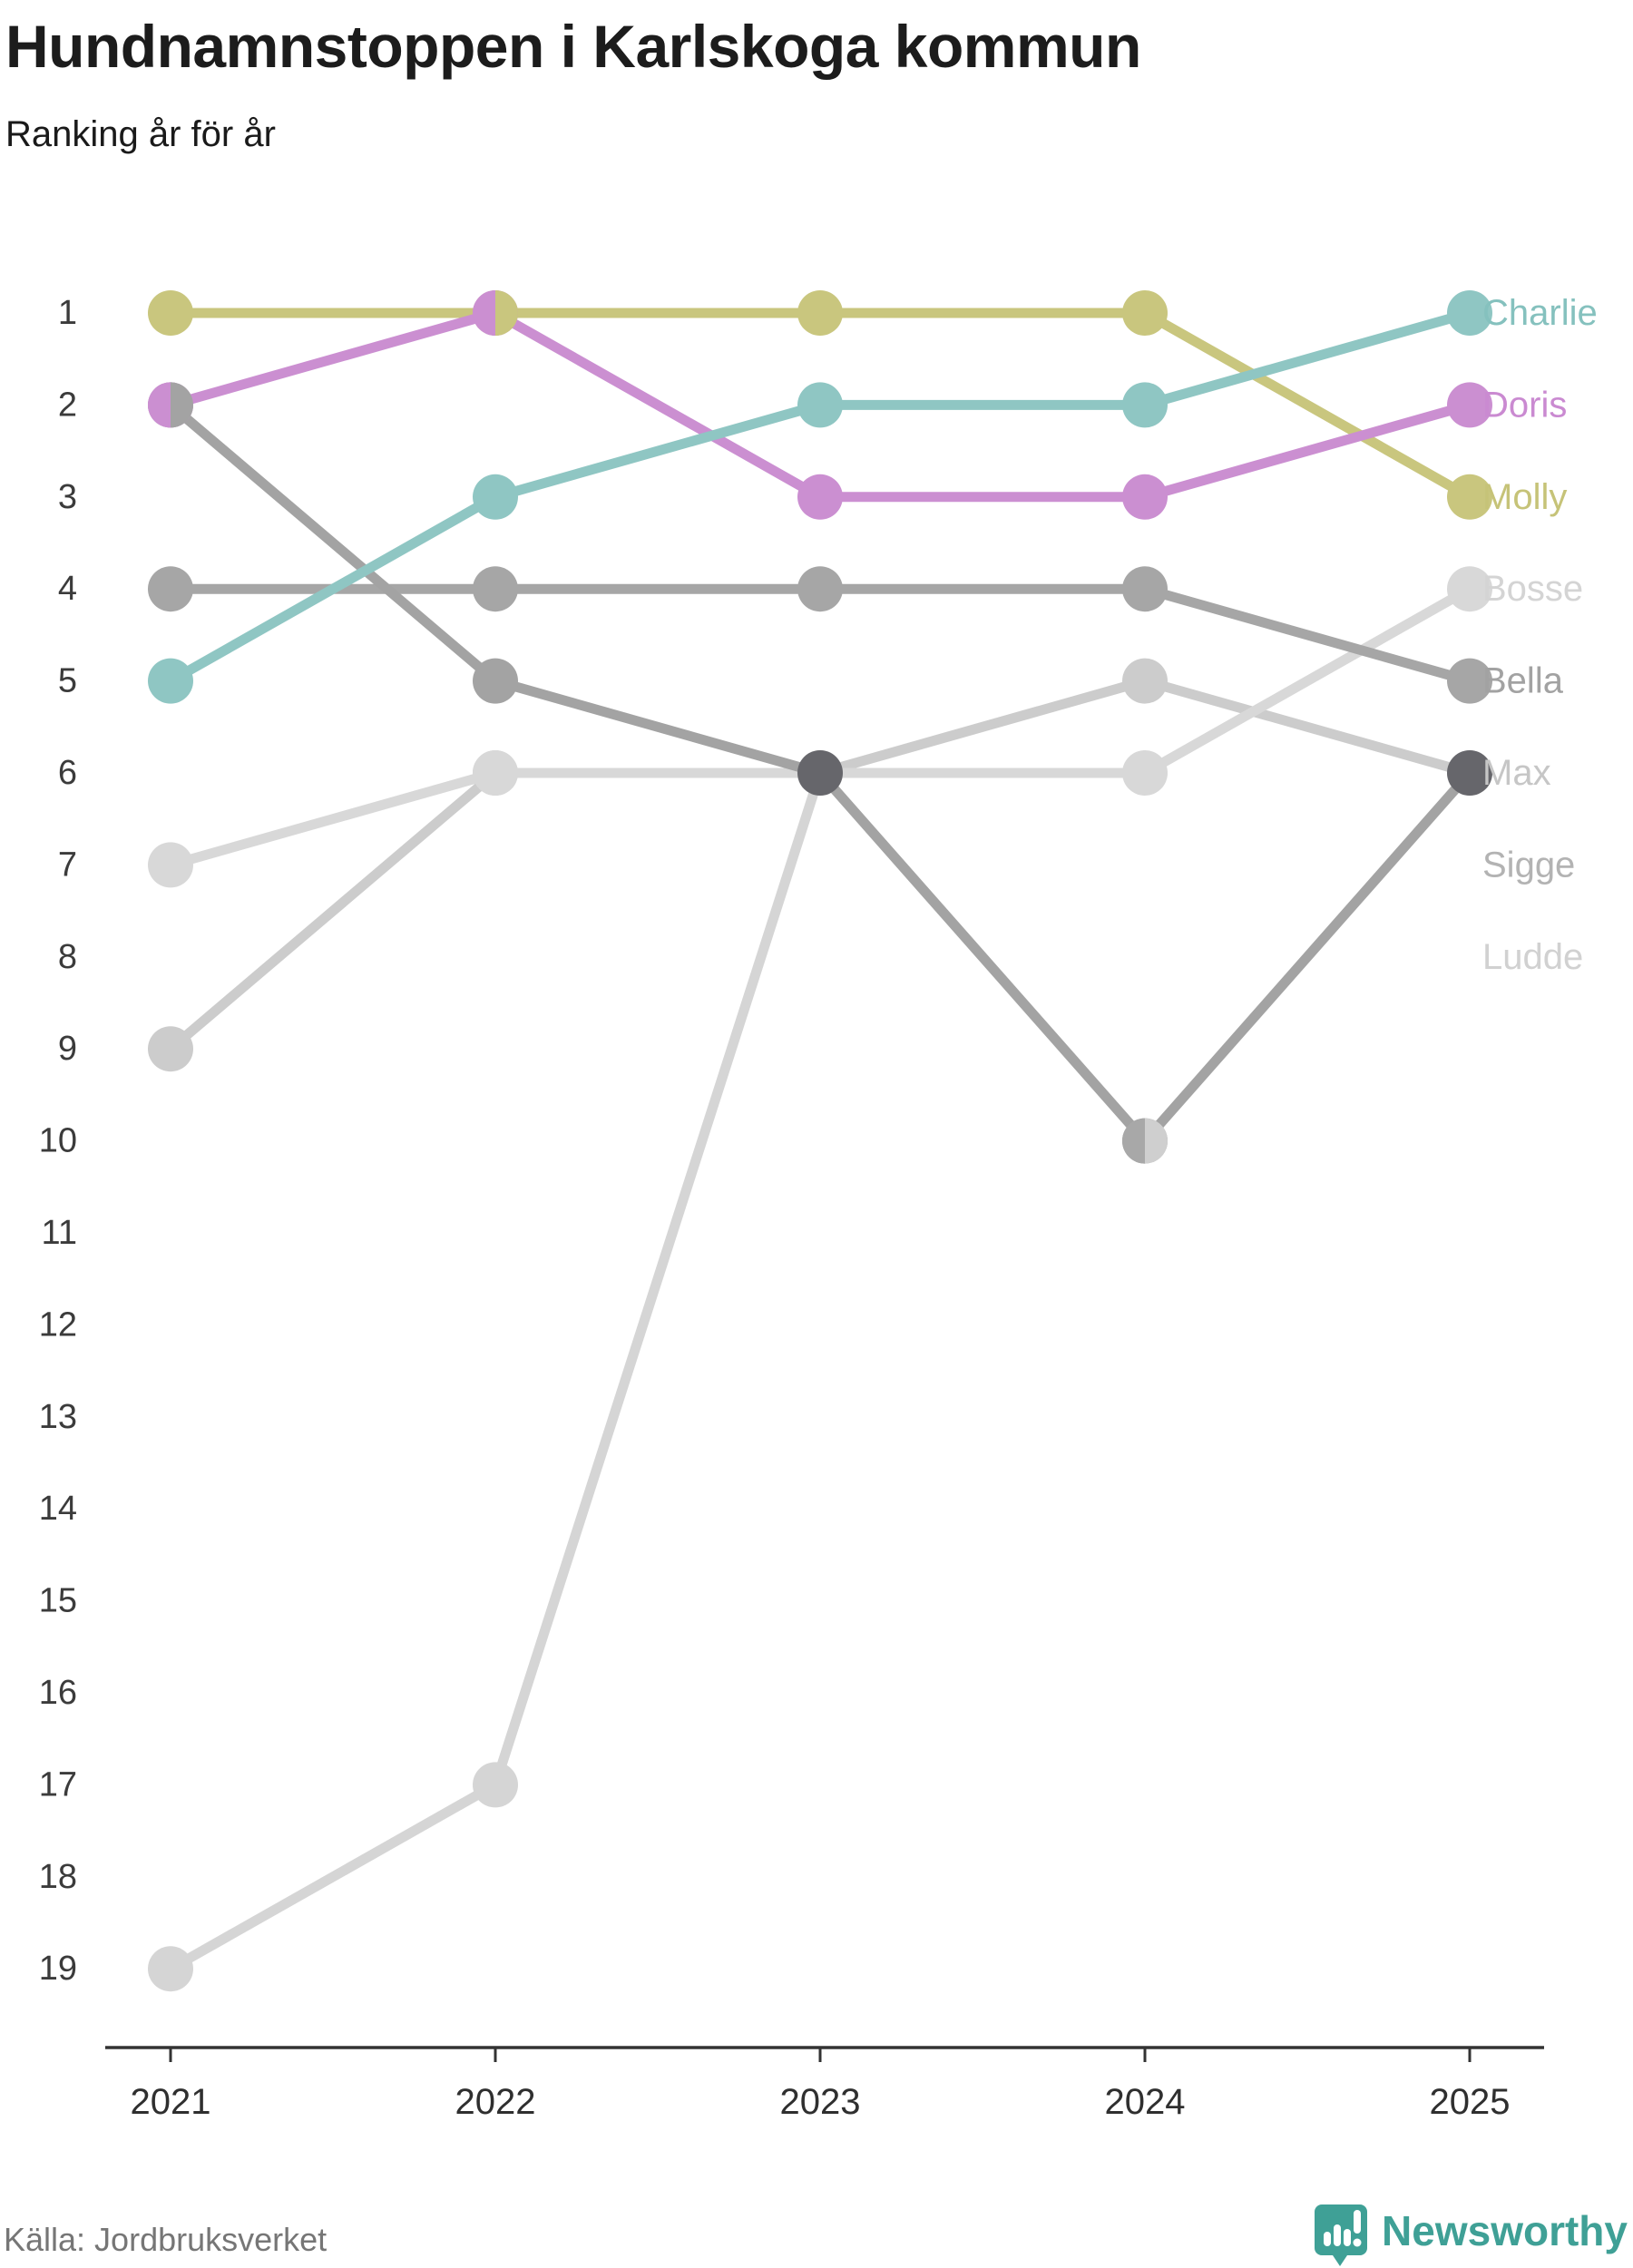  Describe the element at coordinates (1532, 957) in the screenshot. I see `series-label-ludde: Ludde` at that location.